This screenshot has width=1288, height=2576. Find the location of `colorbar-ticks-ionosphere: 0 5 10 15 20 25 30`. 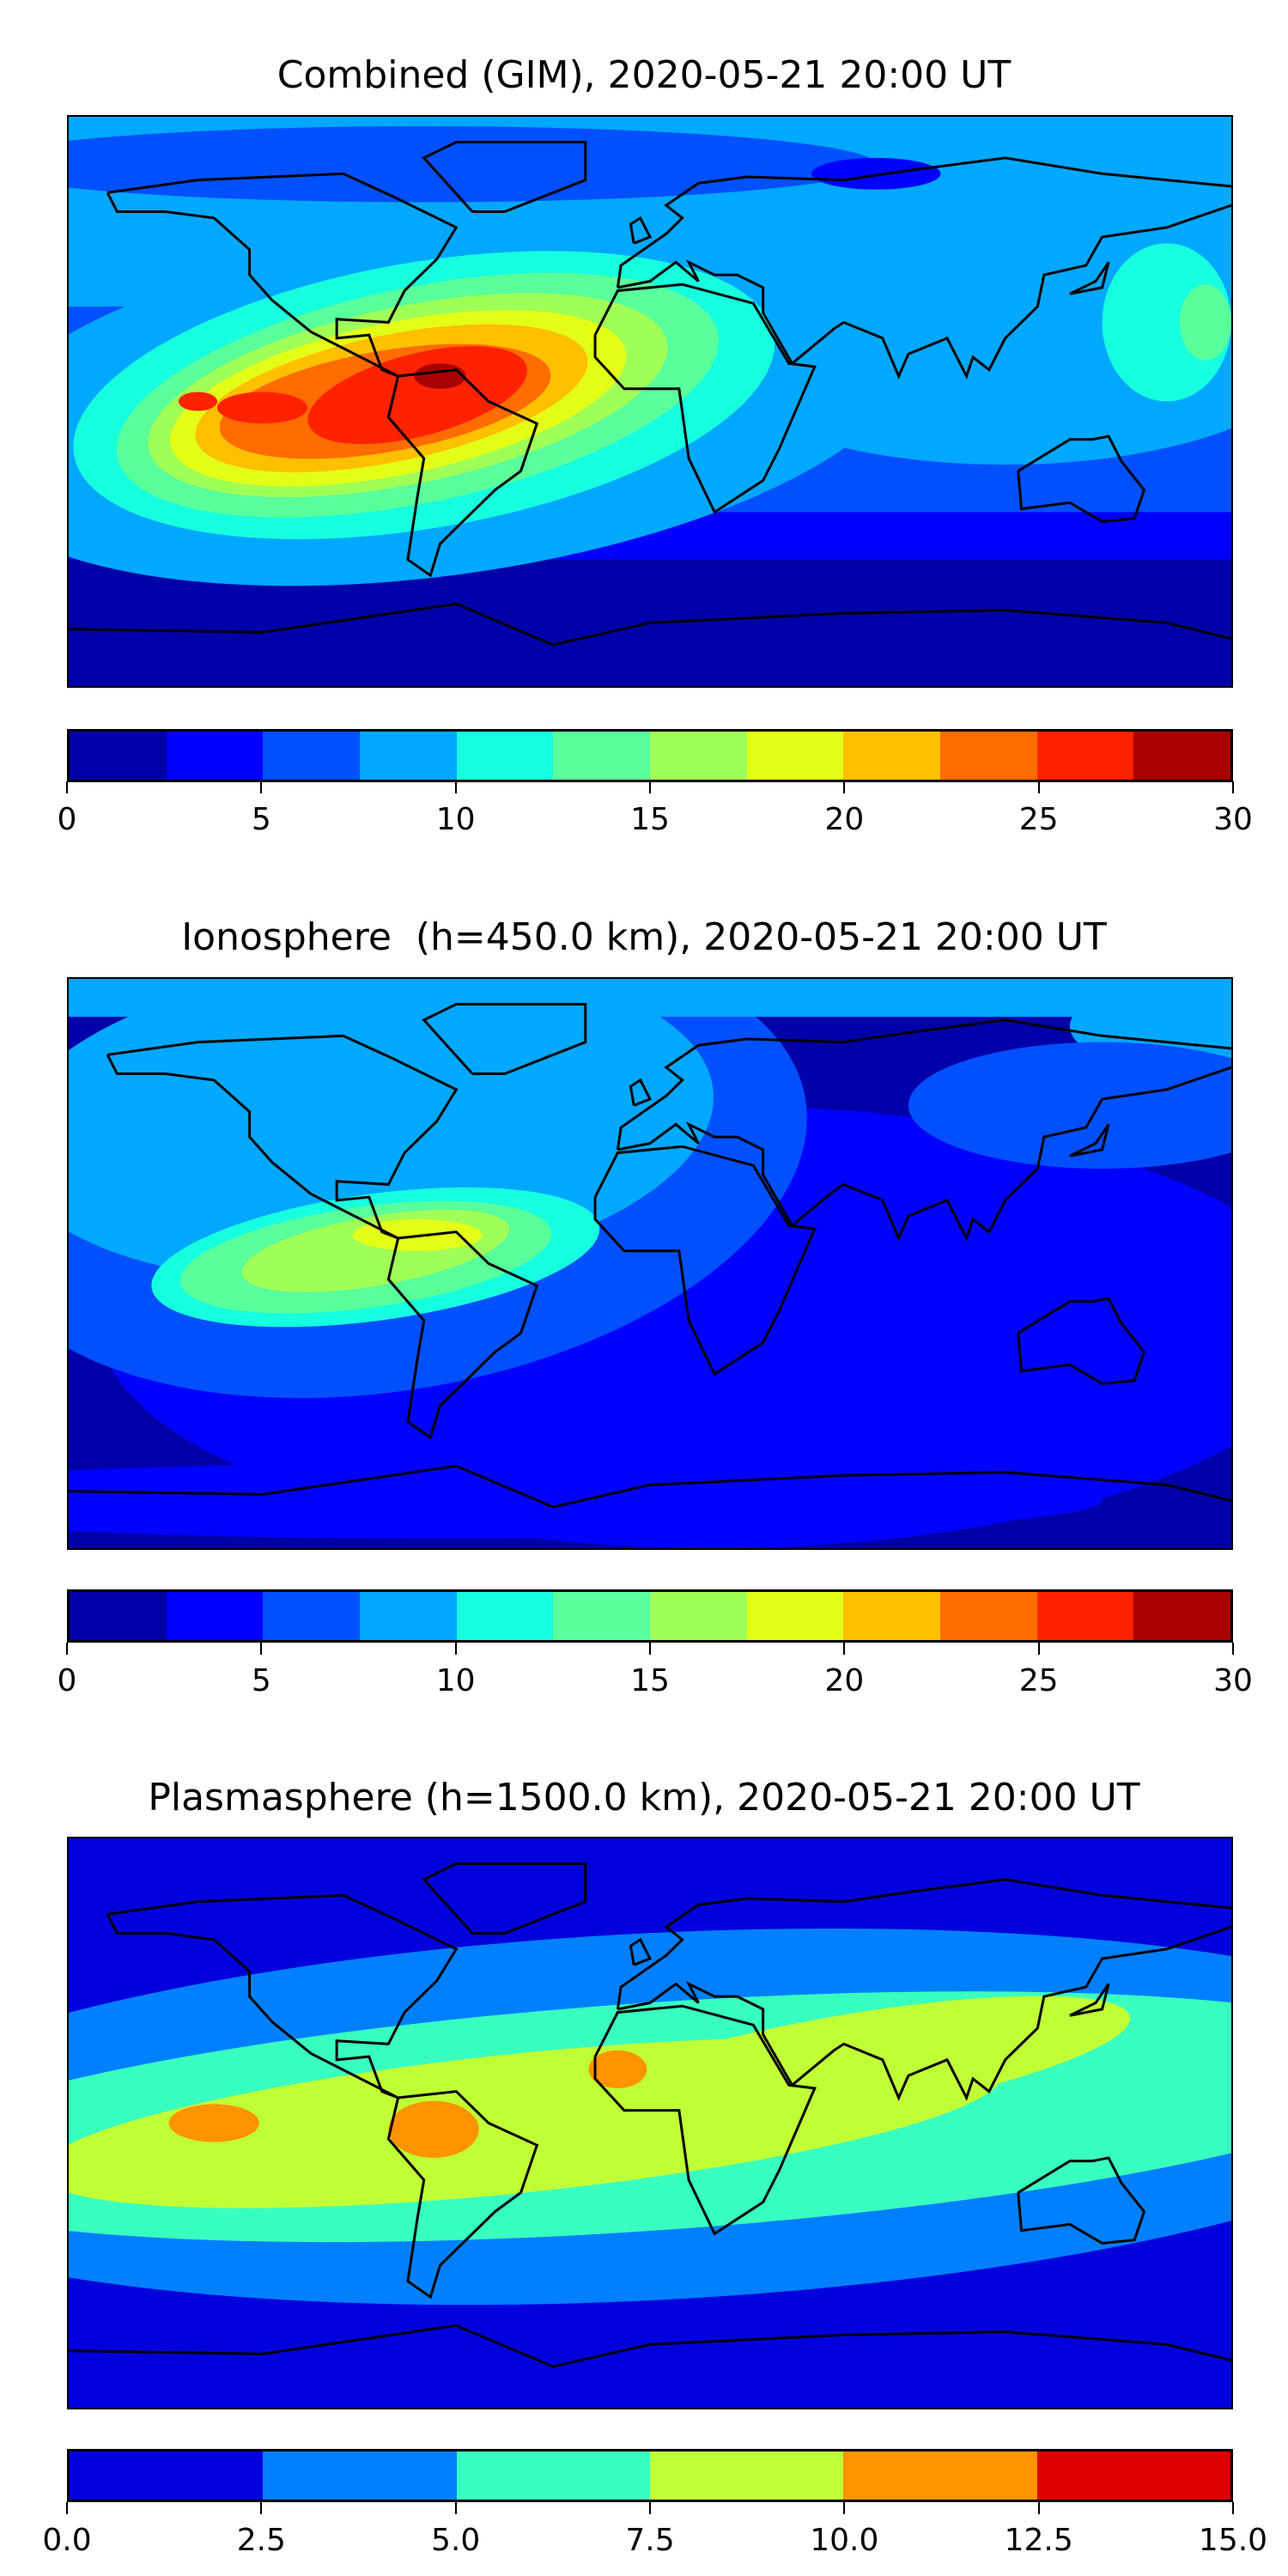

colorbar-ticks-ionosphere: 0 5 10 15 20 25 30 is located at coordinates (655, 1671).